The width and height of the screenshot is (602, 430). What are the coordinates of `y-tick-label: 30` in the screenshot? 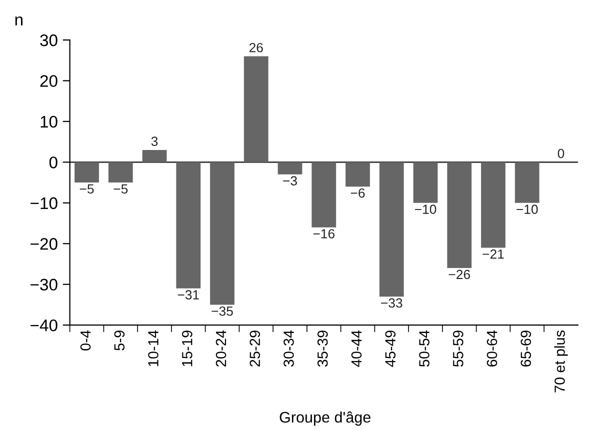 It's located at (49, 40).